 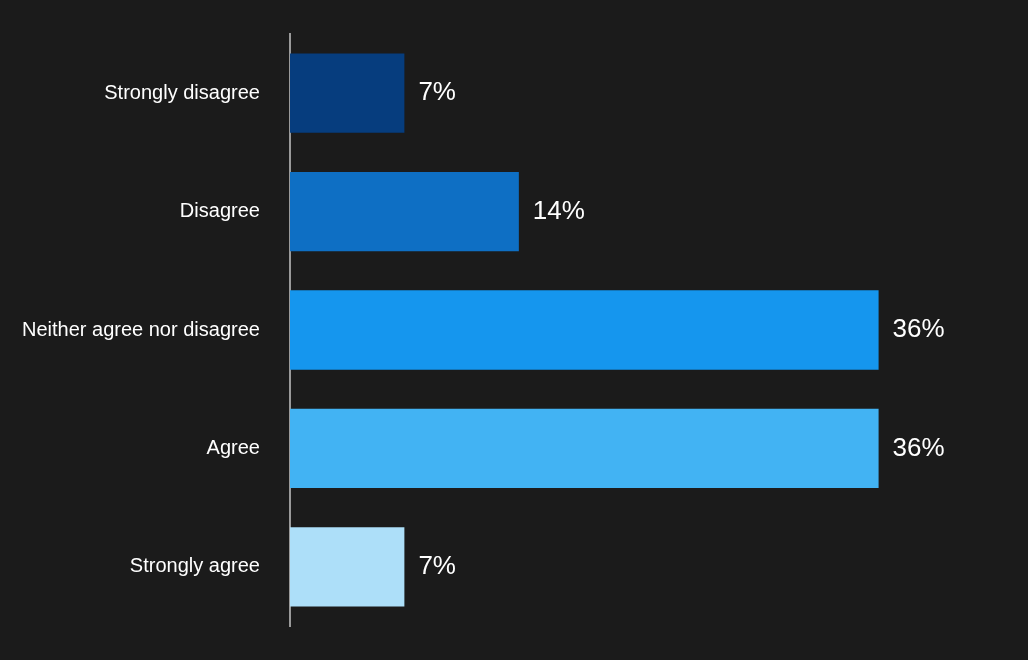 I want to click on y-tick-label: Disagree, so click(x=219, y=210).